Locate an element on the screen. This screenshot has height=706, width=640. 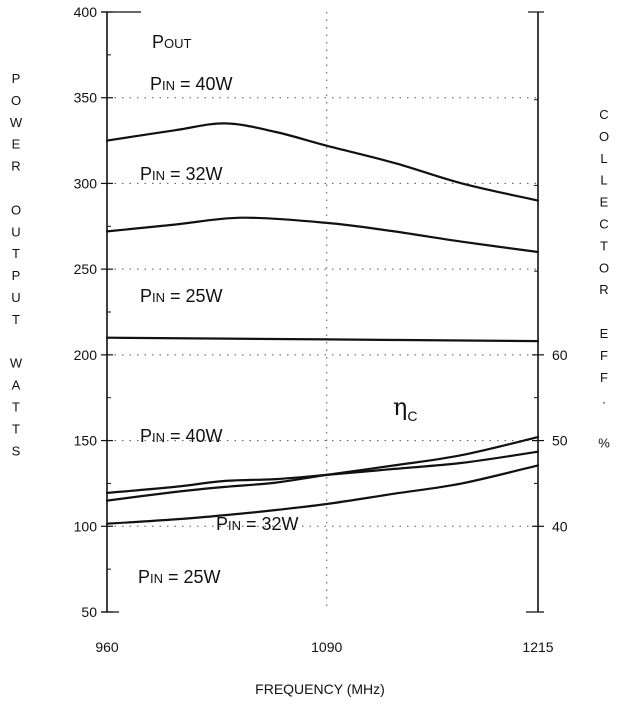
y-tick-label-300: 300 is located at coordinates (86, 183).